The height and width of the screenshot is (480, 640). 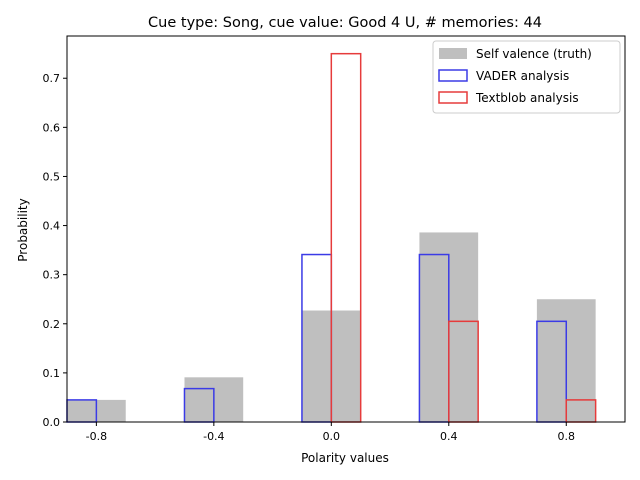 I want to click on x-tick-label: 0.4, so click(x=449, y=436).